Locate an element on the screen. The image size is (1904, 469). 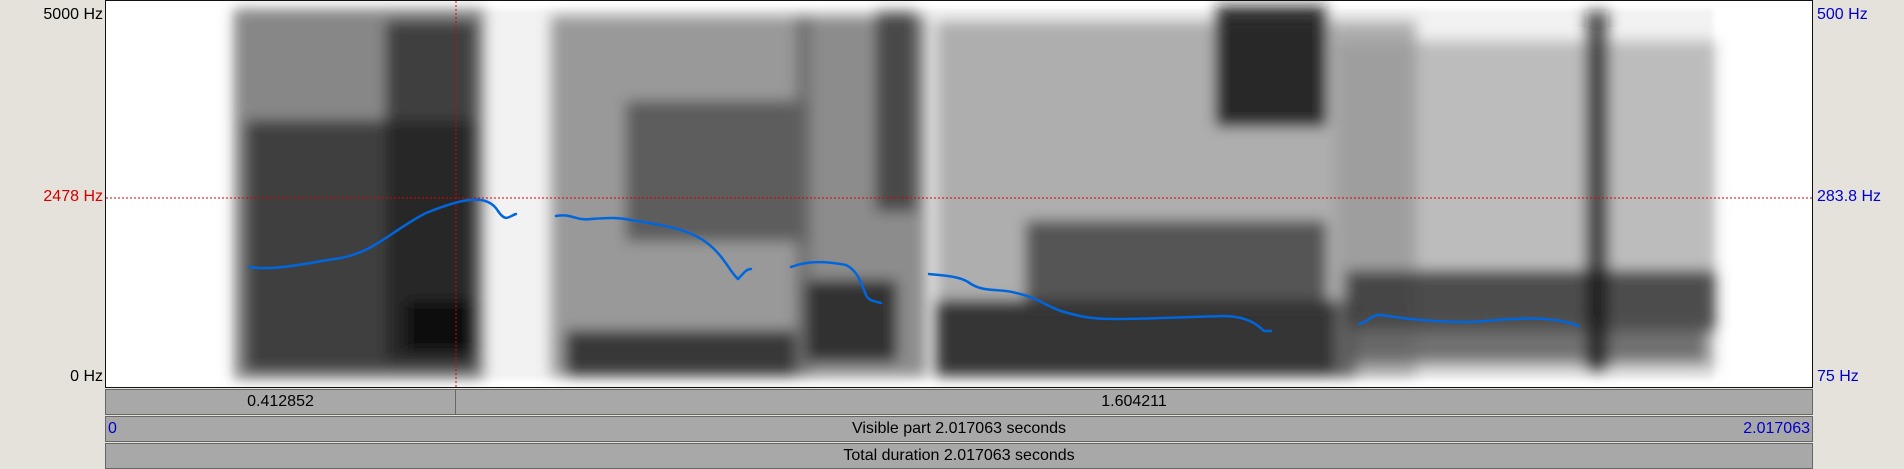
pitch-max-label: 500 Hz is located at coordinates (1842, 14).